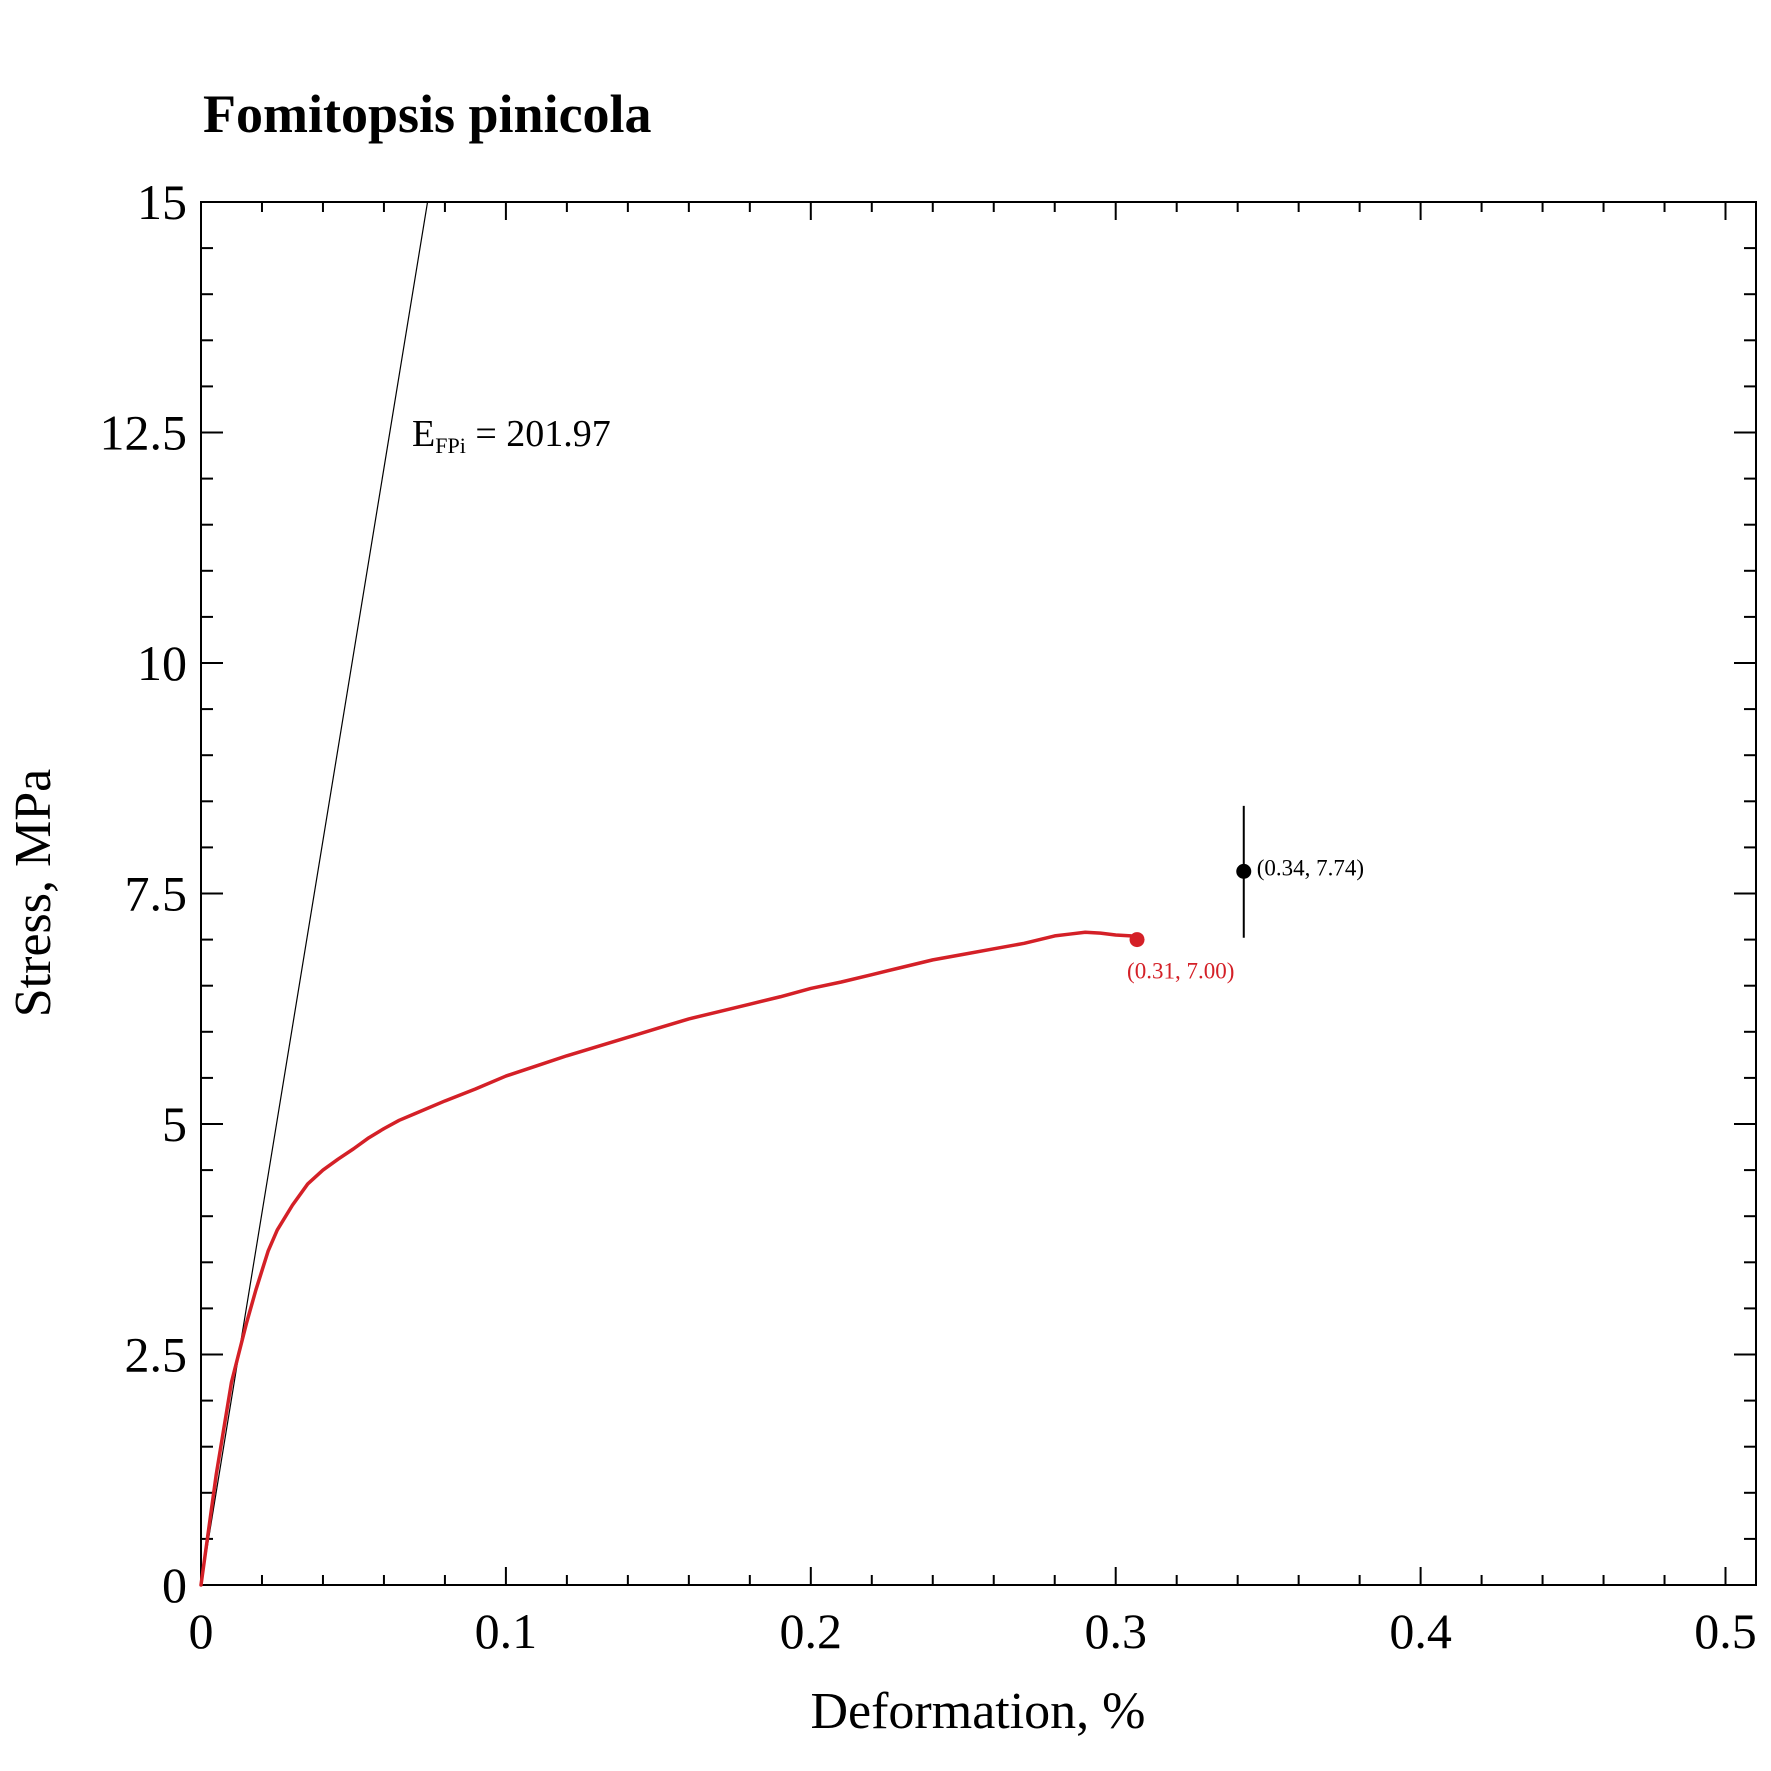  What do you see at coordinates (1725, 1631) in the screenshot?
I see `x-tick-label: 0.5` at bounding box center [1725, 1631].